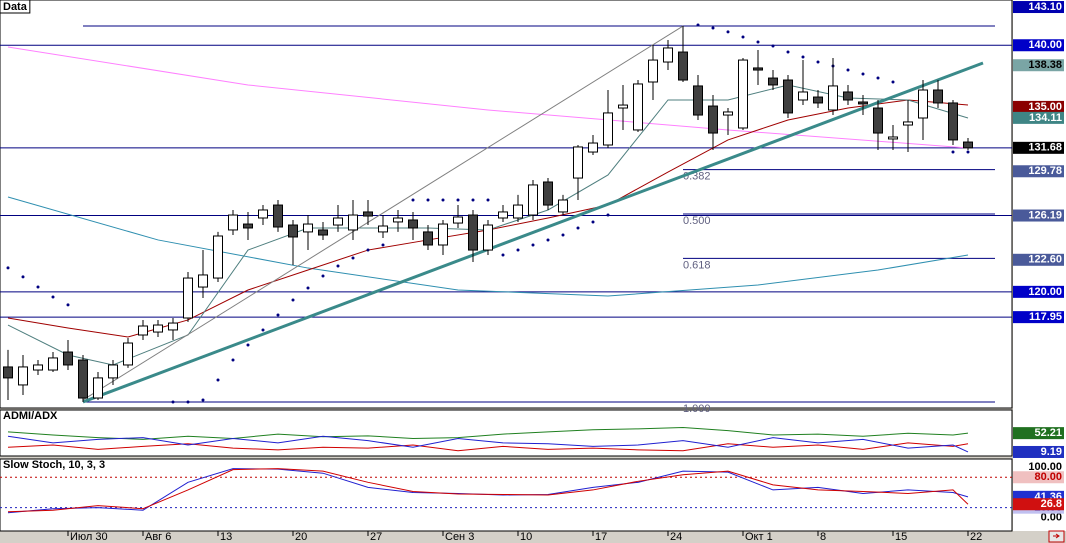 The width and height of the screenshot is (1066, 543). What do you see at coordinates (158, 537) in the screenshot?
I see `x-tick-label: Авг 6` at bounding box center [158, 537].